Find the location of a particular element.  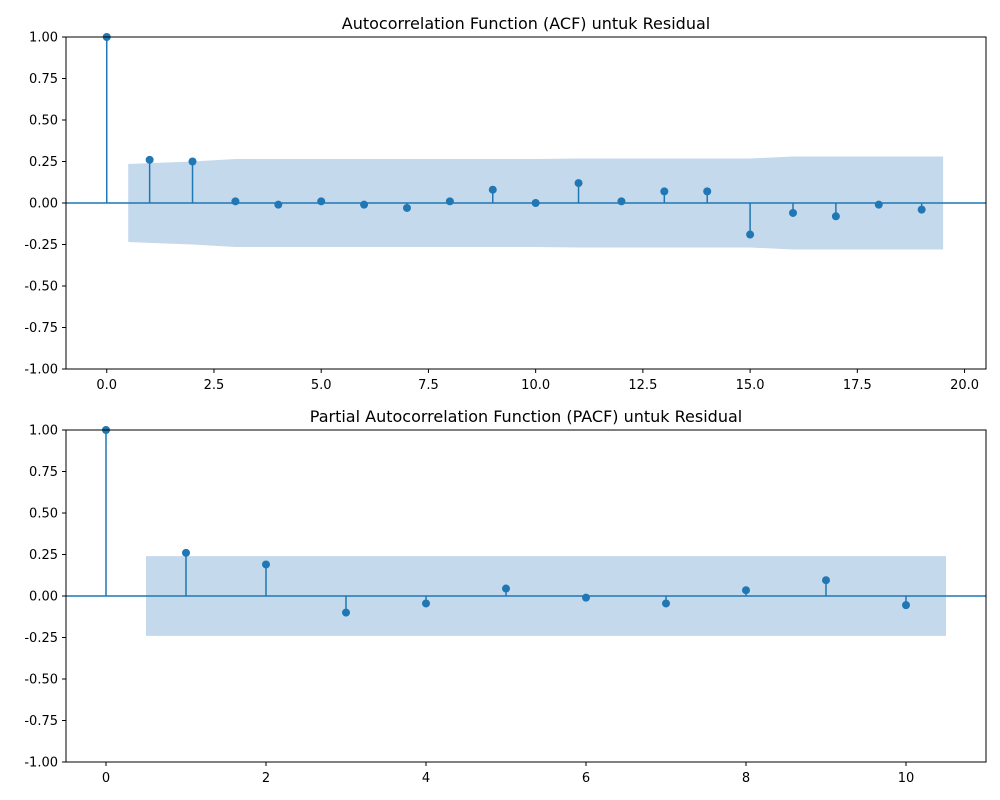

pacf-ytick-label-0: -1.00 is located at coordinates (41, 763).